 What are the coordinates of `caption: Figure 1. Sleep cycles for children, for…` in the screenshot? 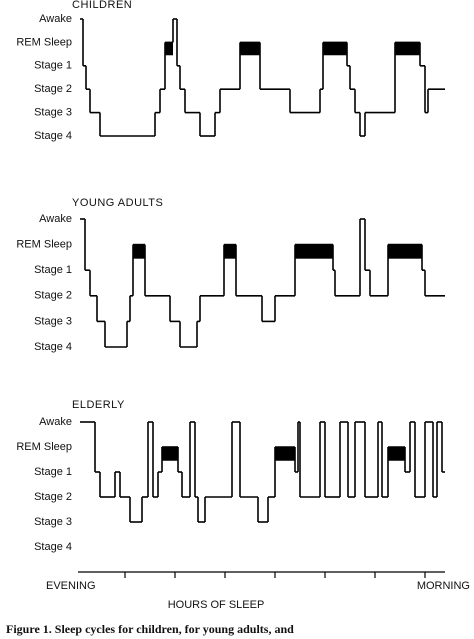 It's located at (150, 629).